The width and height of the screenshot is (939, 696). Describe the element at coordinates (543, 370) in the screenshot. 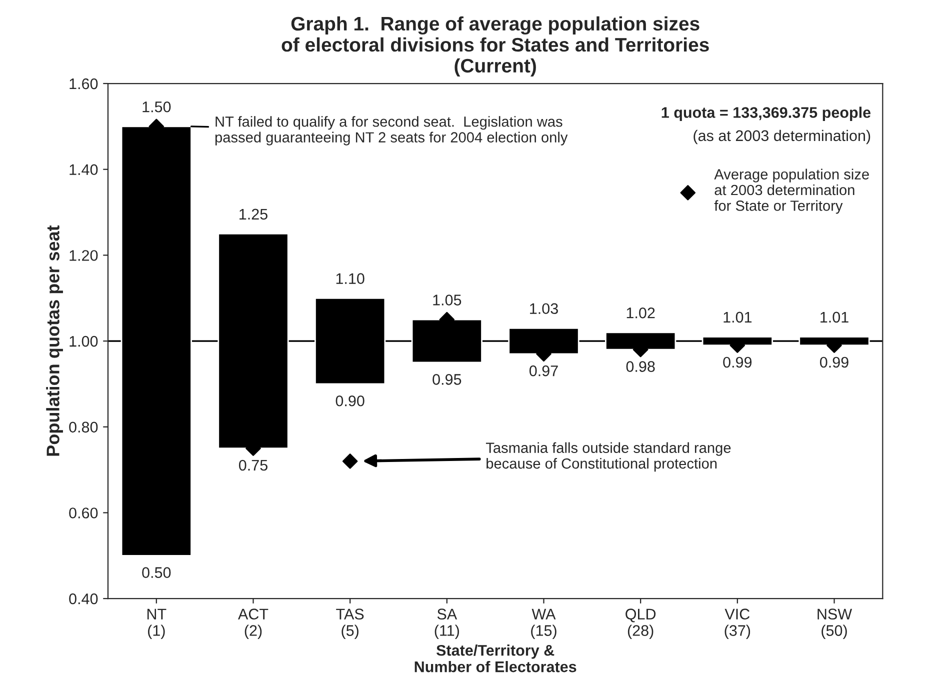

I see `annotation: 0.97` at that location.